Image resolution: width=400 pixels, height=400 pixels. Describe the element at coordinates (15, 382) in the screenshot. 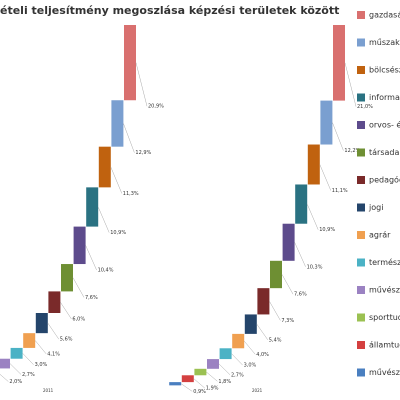

I see `value-label: 2,0%` at that location.